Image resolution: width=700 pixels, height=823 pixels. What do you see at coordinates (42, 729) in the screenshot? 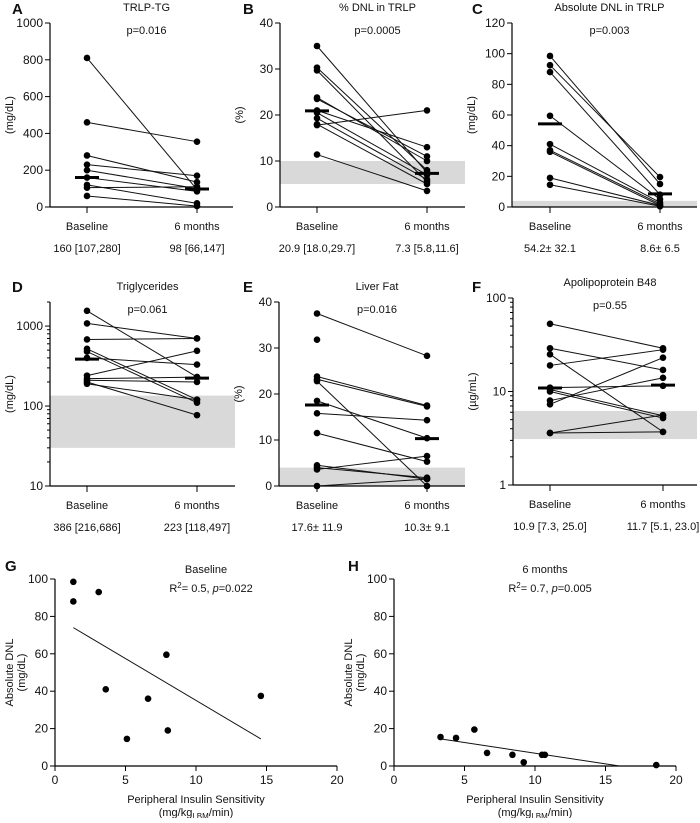
I see `y-tick-label: 20` at bounding box center [42, 729].